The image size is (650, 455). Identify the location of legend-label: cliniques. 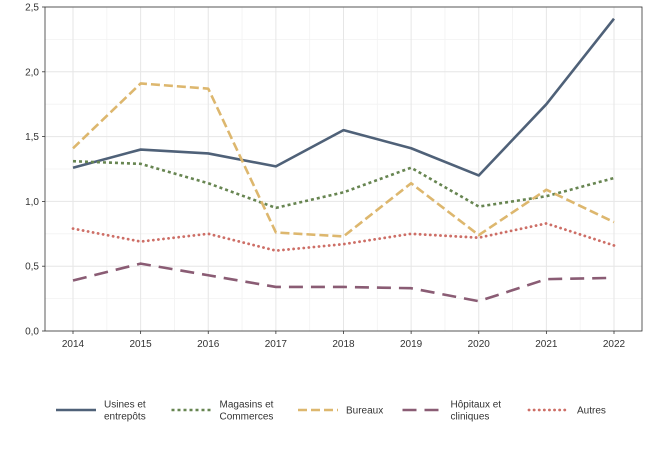
(470, 417).